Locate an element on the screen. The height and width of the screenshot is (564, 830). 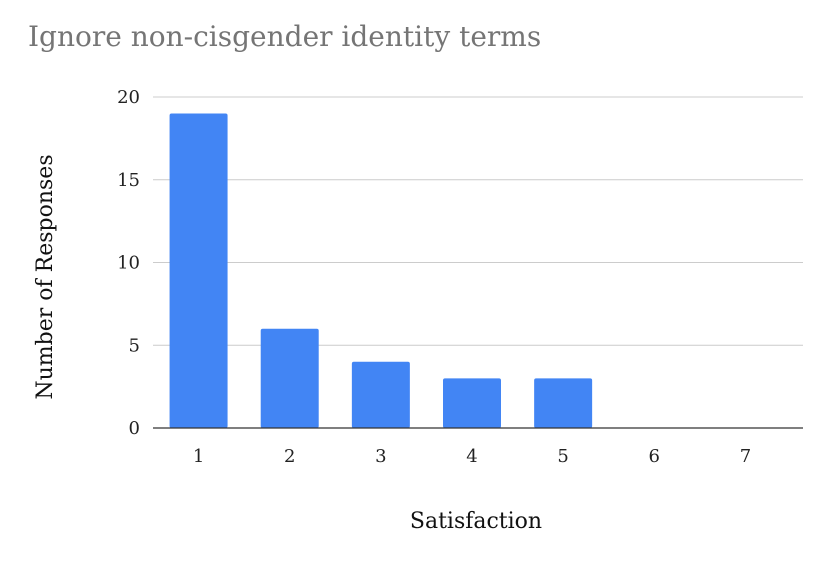
y-tick-label: 5 is located at coordinates (134, 345).